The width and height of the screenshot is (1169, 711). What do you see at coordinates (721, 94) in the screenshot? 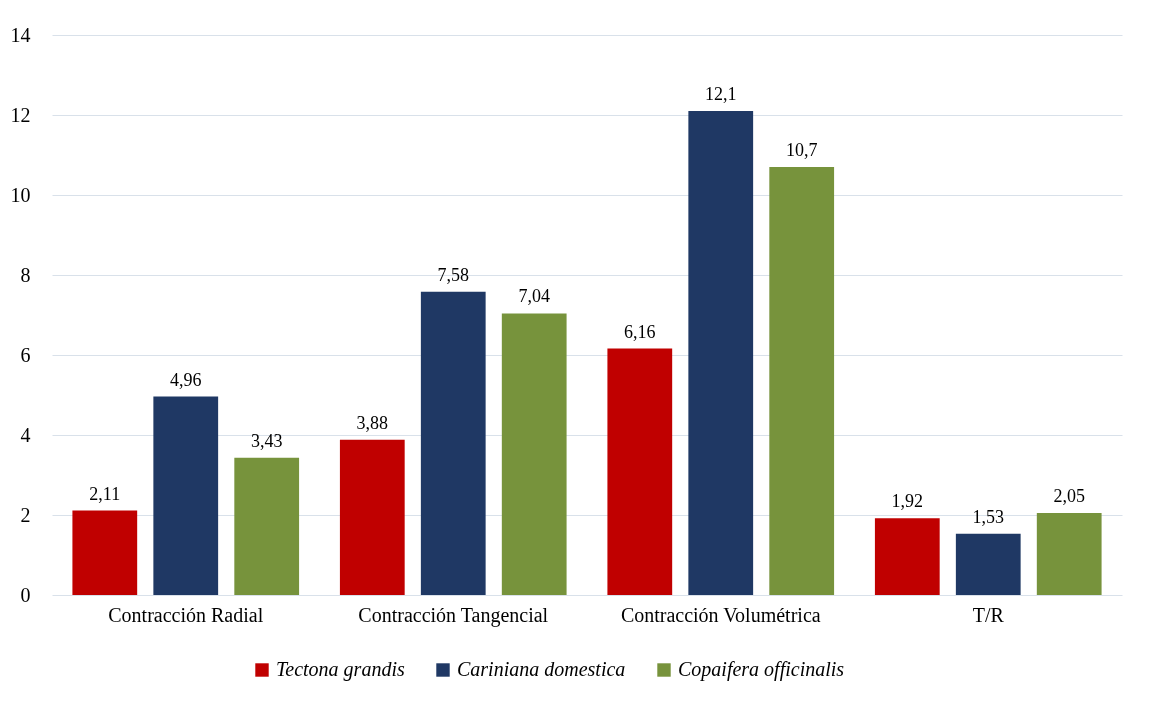
I see `data-label: 12,1` at bounding box center [721, 94].